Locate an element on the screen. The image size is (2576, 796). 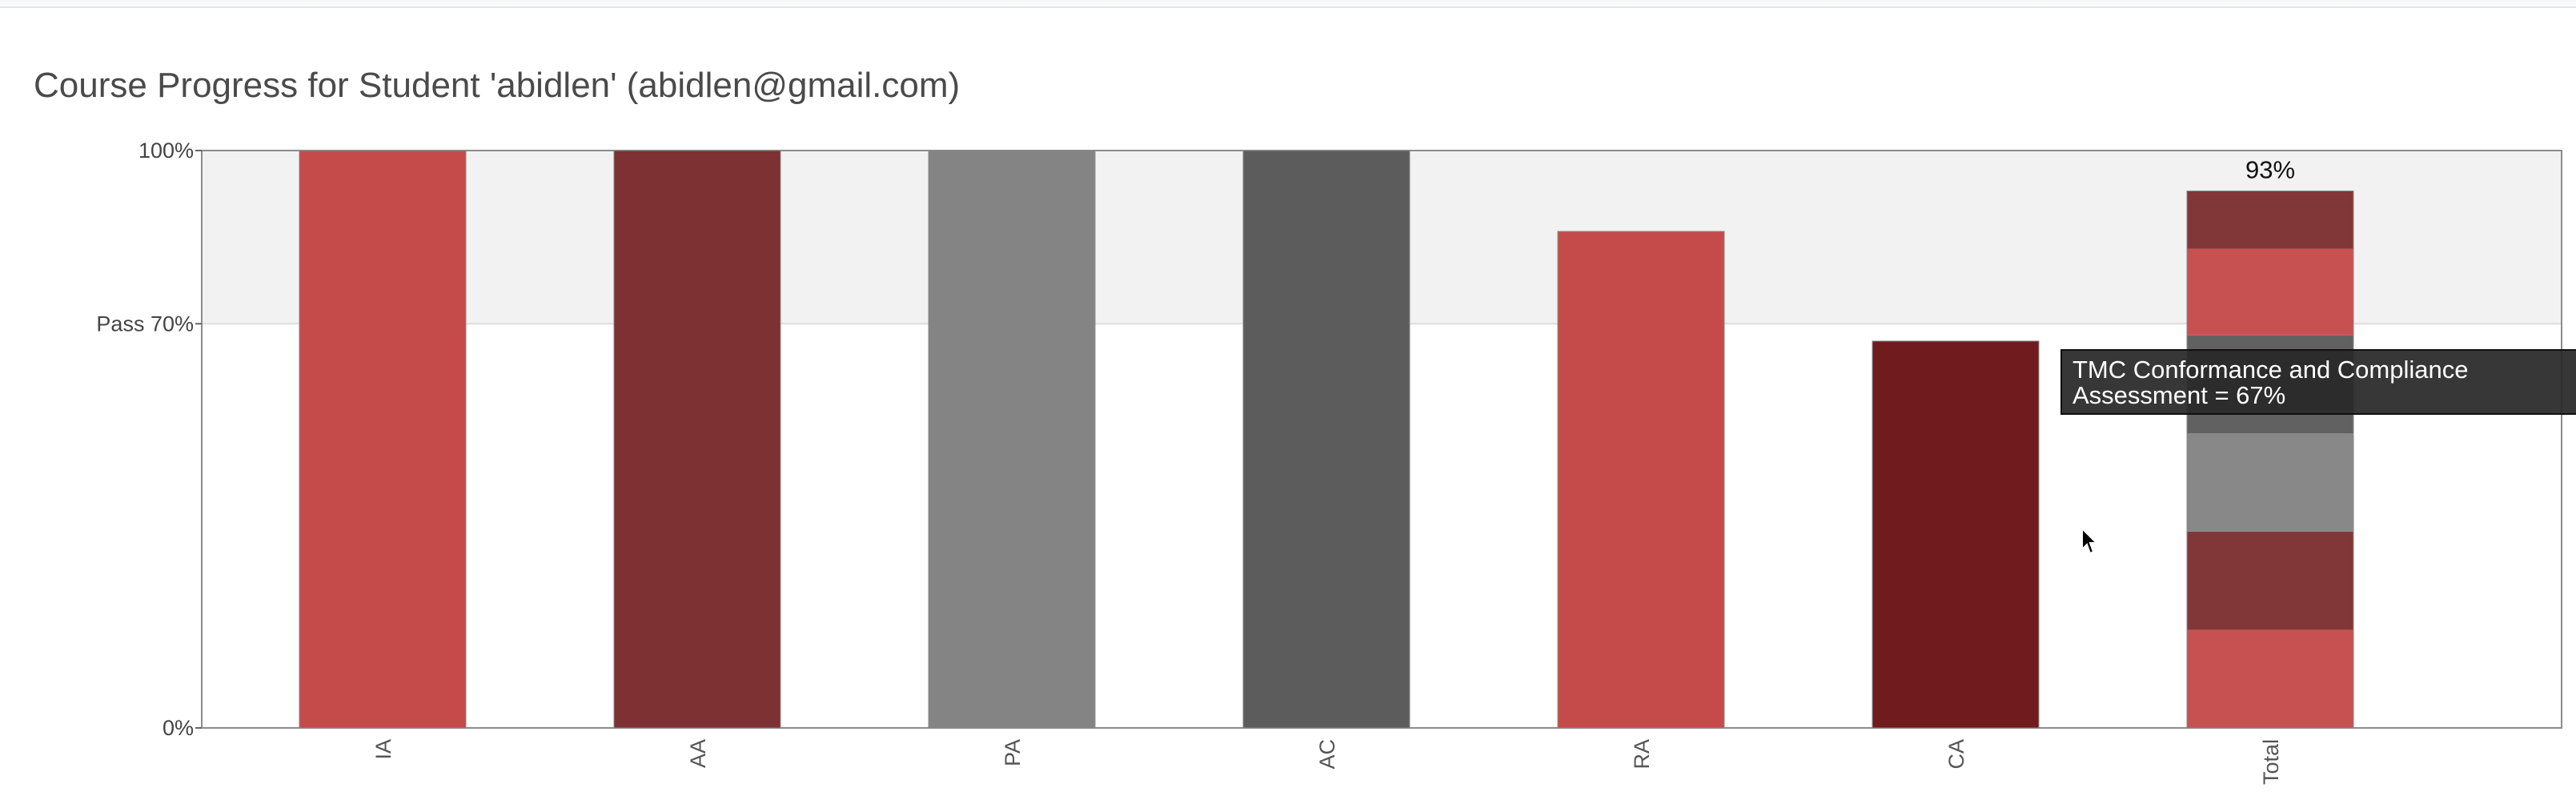
bar-total-outline is located at coordinates (2270, 459).